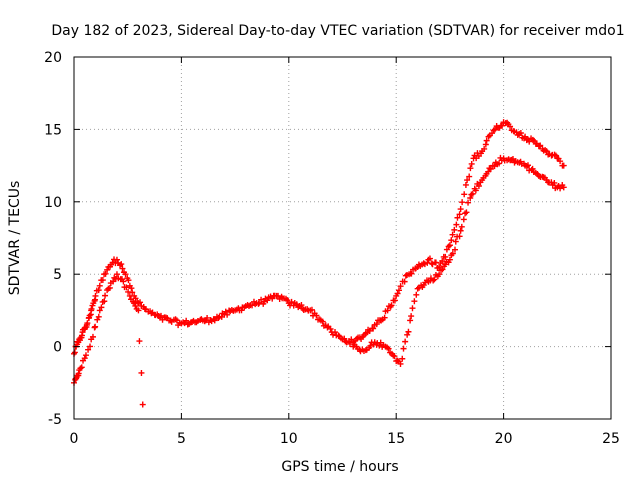  What do you see at coordinates (289, 439) in the screenshot?
I see `x-tick-label: 10` at bounding box center [289, 439].